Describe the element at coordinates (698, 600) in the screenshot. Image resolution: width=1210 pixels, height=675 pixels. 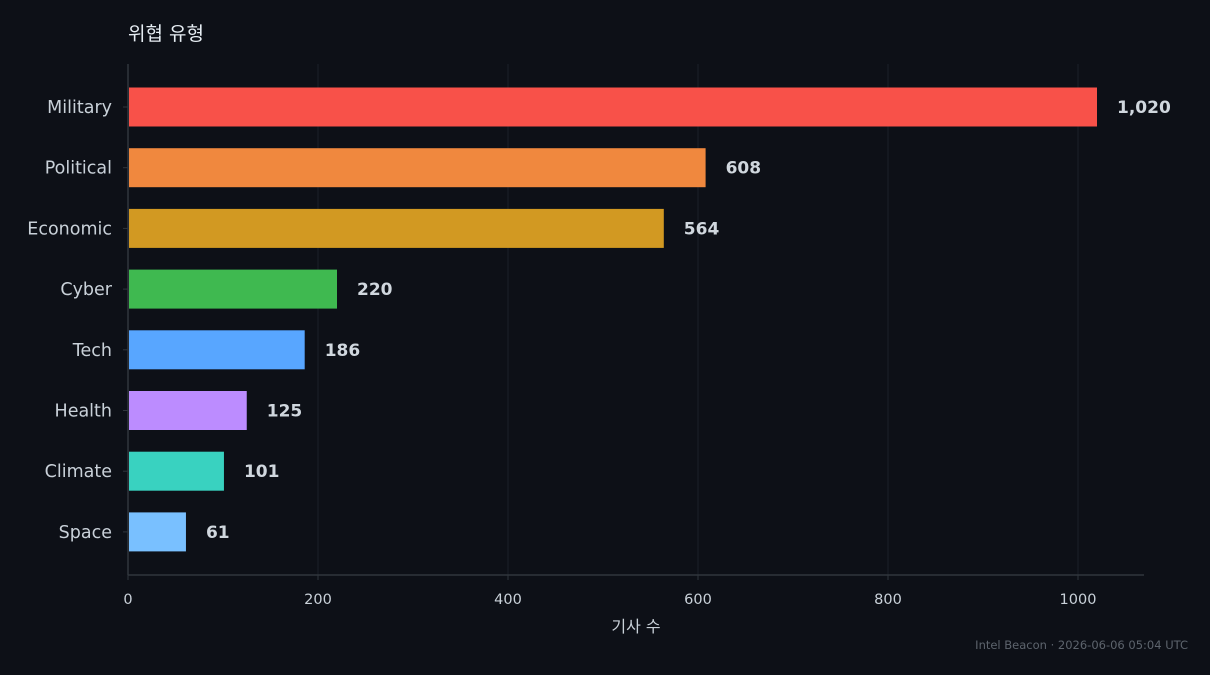
I see `x-tick-label: 600` at that location.